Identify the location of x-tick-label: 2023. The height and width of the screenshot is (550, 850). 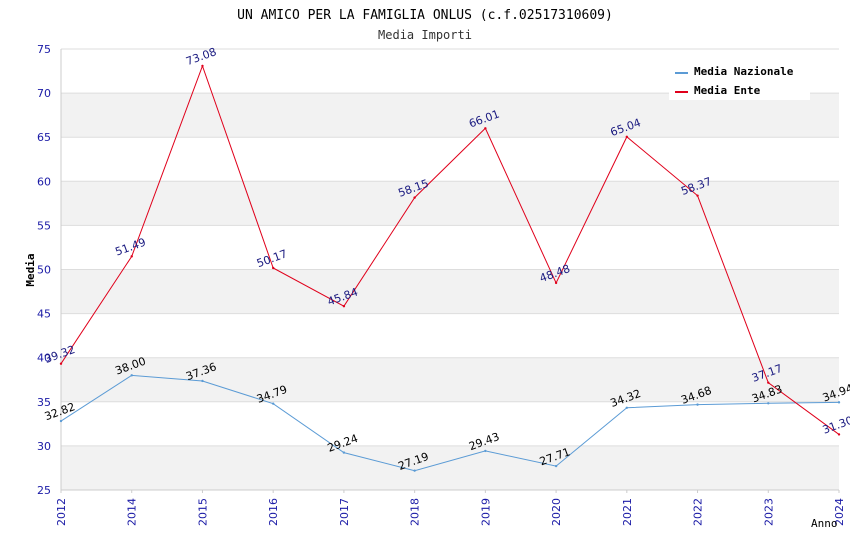
(768, 512).